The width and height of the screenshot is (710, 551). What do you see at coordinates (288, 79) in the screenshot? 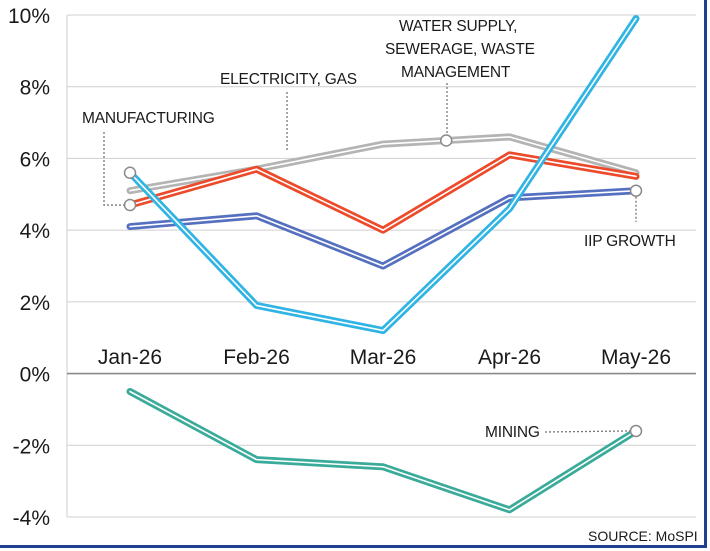
I see `annotation-electricity-gas: ELECTRICITY, GAS` at bounding box center [288, 79].